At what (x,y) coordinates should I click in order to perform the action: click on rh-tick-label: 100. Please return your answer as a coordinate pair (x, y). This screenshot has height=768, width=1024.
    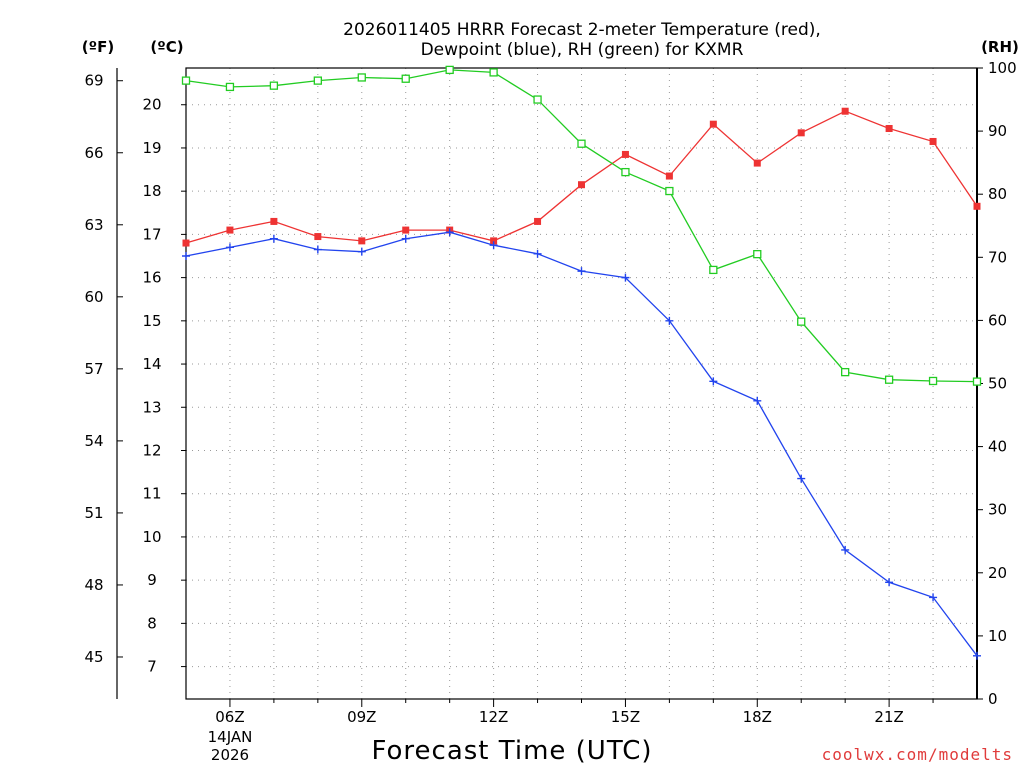
    Looking at the image, I should click on (1002, 68).